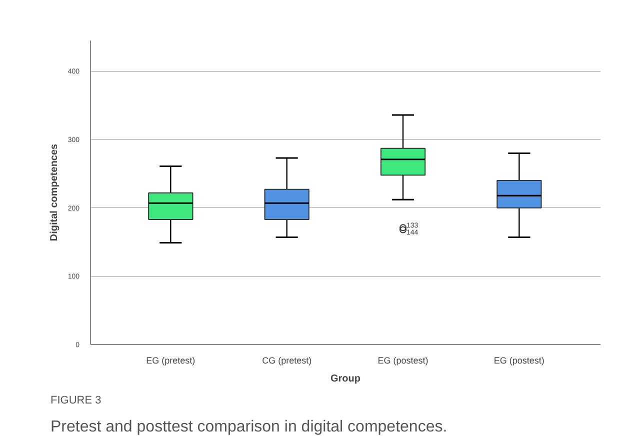 Image resolution: width=643 pixels, height=443 pixels. What do you see at coordinates (249, 427) in the screenshot?
I see `text: Pretest and posttest comparison in digital competences.` at bounding box center [249, 427].